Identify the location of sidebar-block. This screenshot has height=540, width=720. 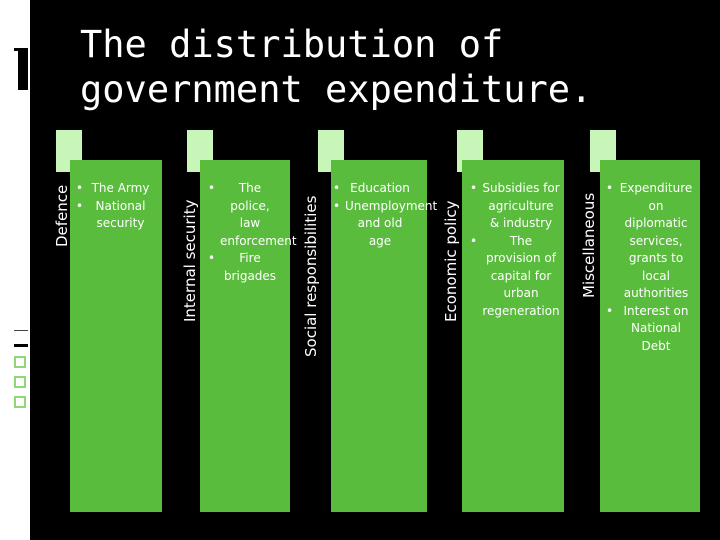
(23, 70).